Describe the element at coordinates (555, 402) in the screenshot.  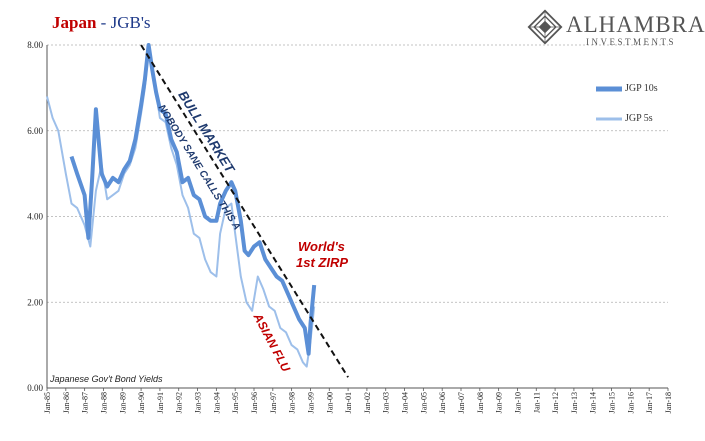
I see `x-tick-label: Jan-12` at that location.